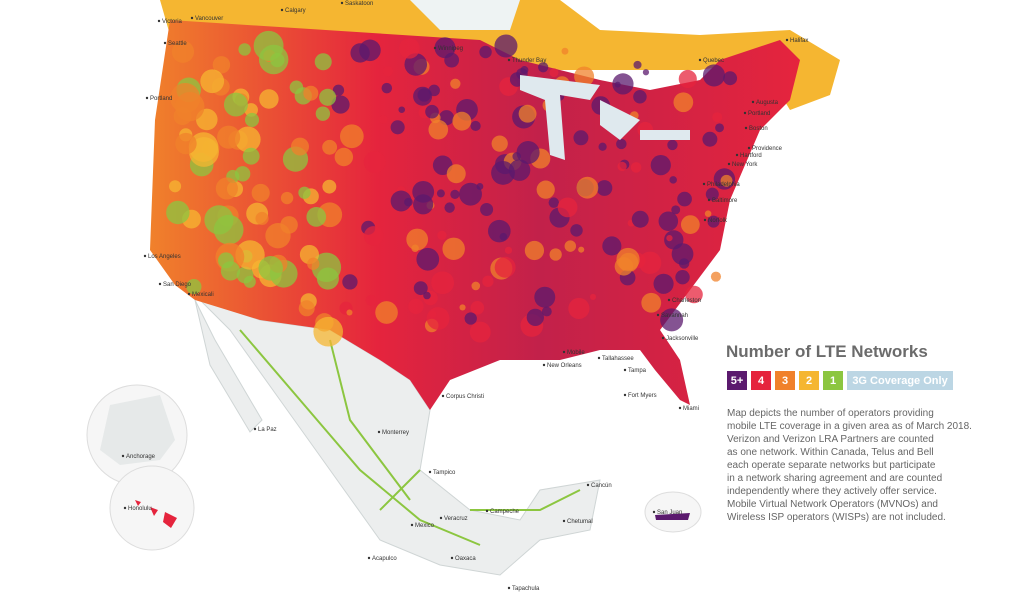 This screenshot has width=1024, height=600. Describe the element at coordinates (682, 339) in the screenshot. I see `city-label: Jacksonville` at that location.